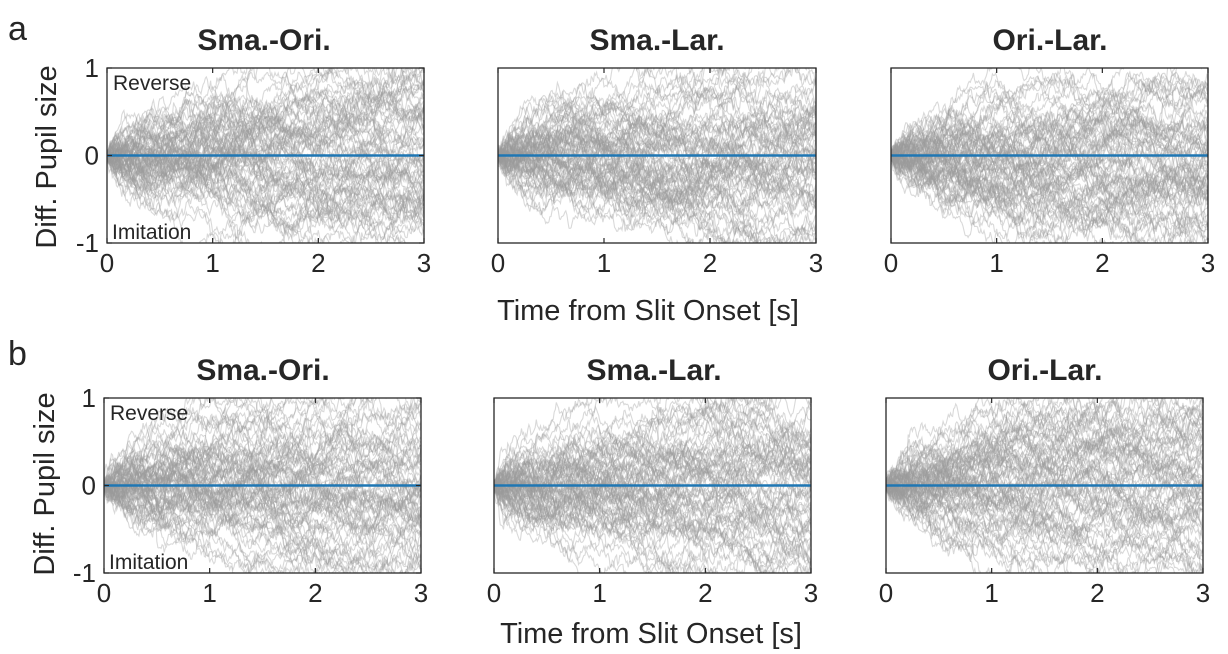 This screenshot has height=654, width=1228. What do you see at coordinates (1044, 370) in the screenshot?
I see `panel-b-title-3: Ori.-Lar.` at bounding box center [1044, 370].